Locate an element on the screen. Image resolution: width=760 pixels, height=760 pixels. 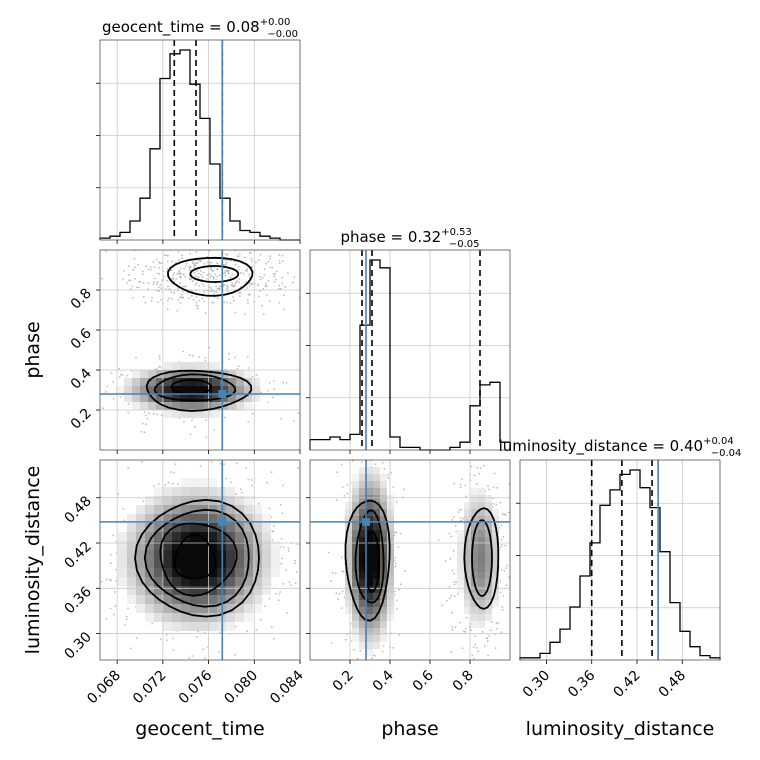
y-tick-label-phase: 0.6 is located at coordinates (81, 338).